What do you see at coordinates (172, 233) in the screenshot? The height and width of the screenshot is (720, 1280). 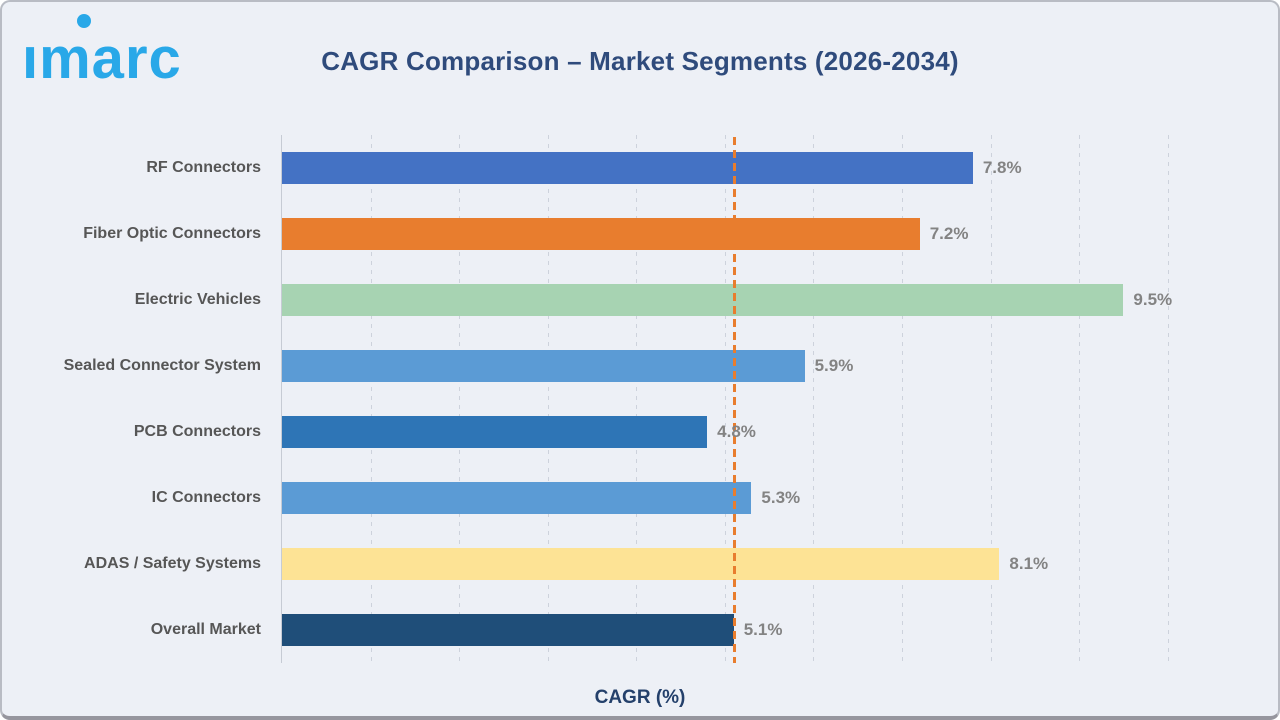 I see `category-label: Fiber Optic Connectors` at bounding box center [172, 233].